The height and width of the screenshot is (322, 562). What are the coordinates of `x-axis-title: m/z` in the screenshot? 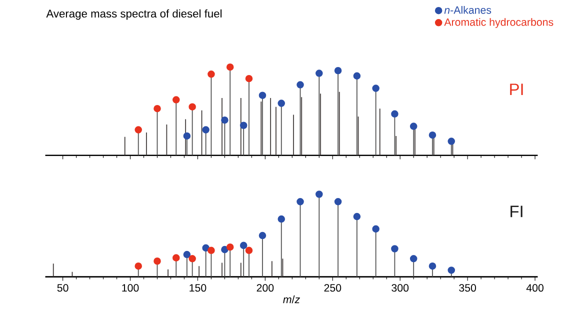 It's located at (291, 299).